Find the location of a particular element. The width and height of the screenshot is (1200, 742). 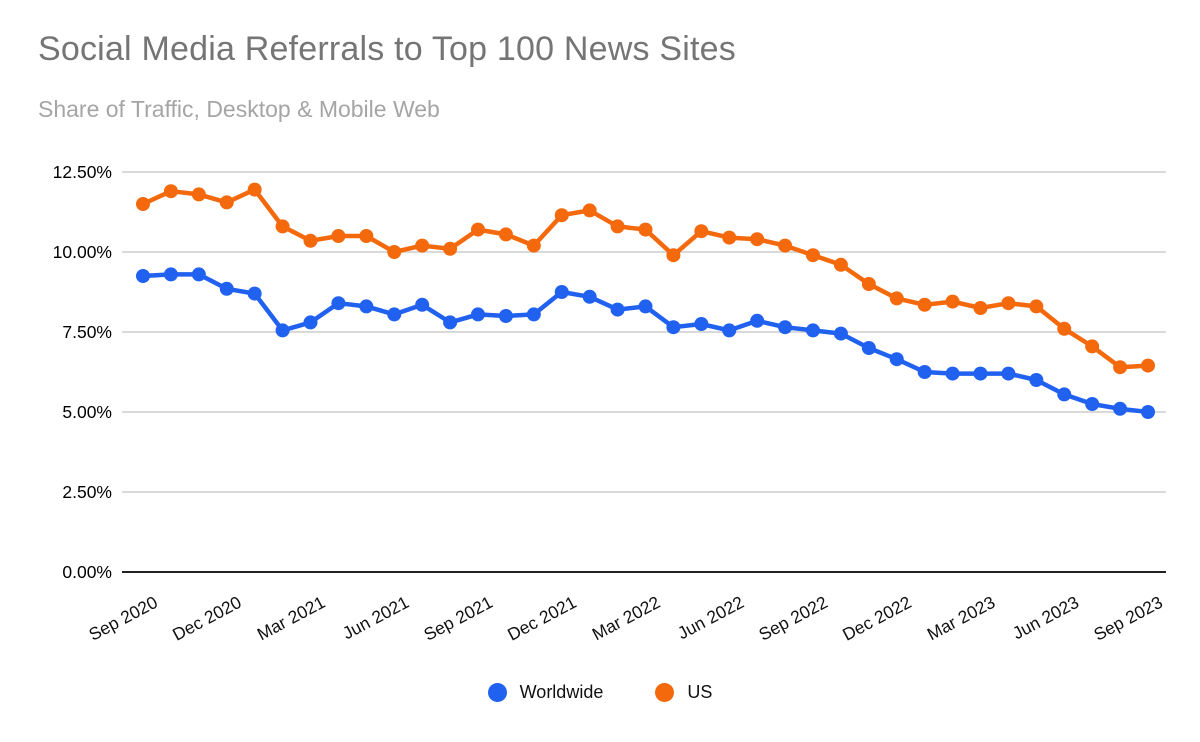

chart-subtitle: Share of Traffic, Desktop & Mobile Web is located at coordinates (239, 109).